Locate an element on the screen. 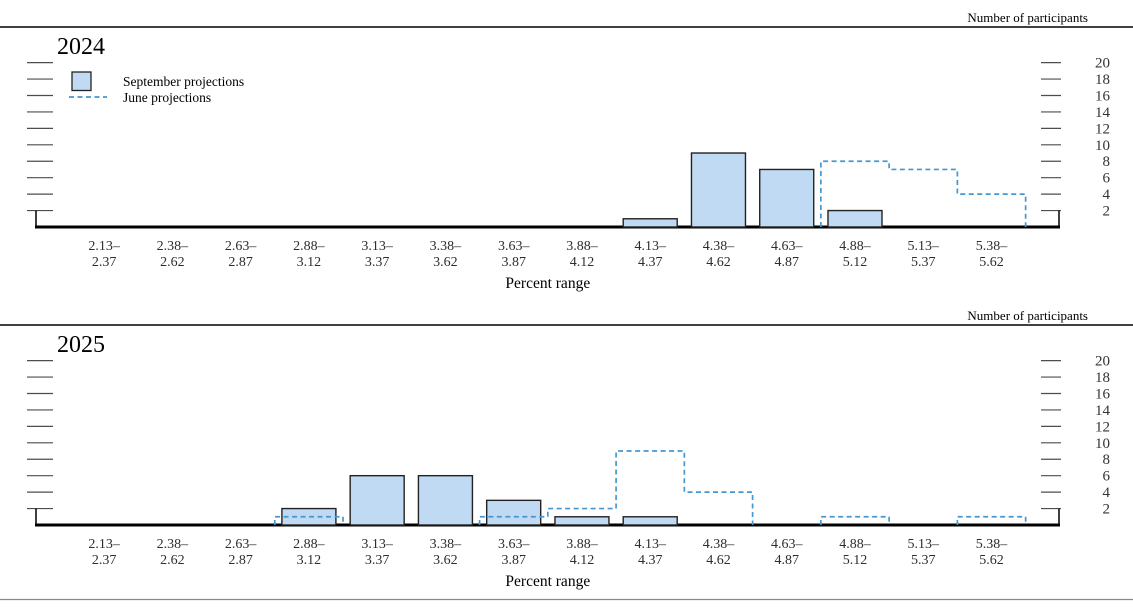  legend-september-label: September projections is located at coordinates (183, 81).